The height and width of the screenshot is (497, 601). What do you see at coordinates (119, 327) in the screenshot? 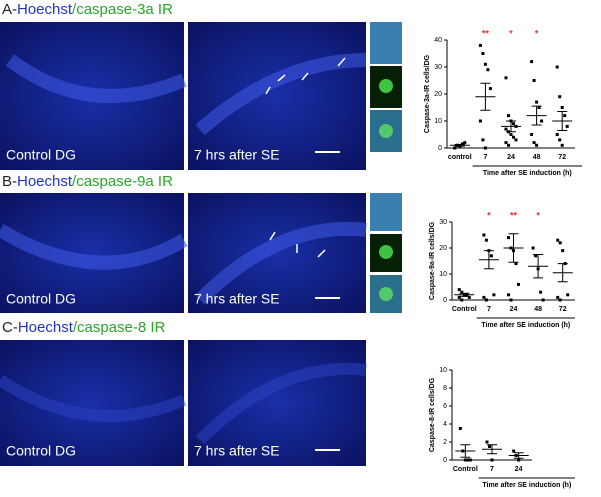
I see `heading-part: /caspase-8 IR` at bounding box center [119, 327].